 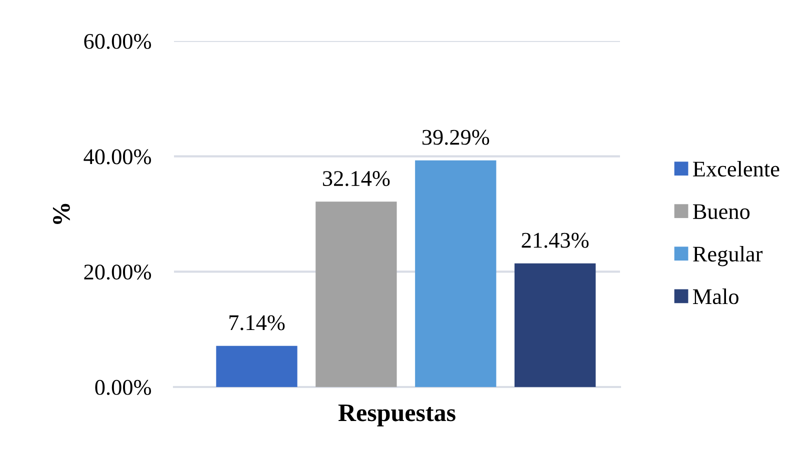 I want to click on y-tick-label: 40.00%, so click(x=118, y=156).